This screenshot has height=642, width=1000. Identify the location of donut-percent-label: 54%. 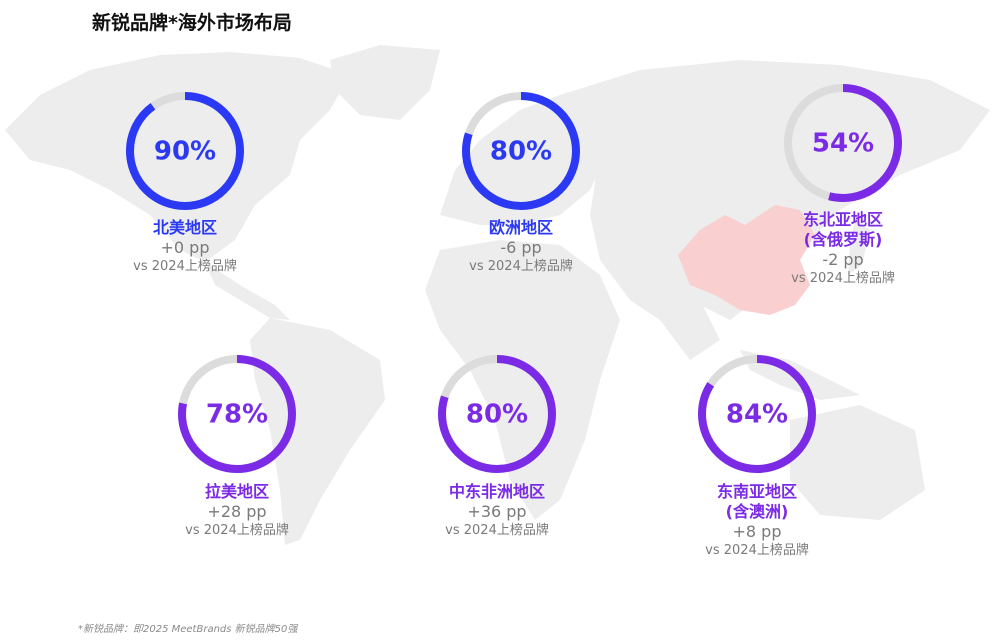
(843, 144).